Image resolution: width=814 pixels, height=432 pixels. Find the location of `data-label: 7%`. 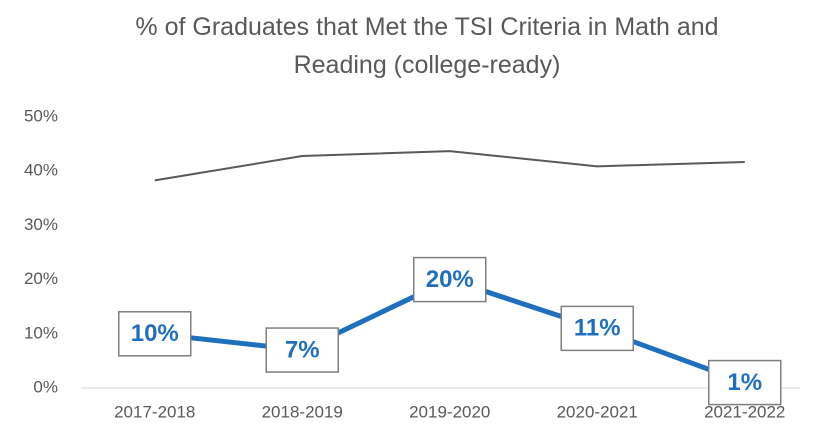

data-label: 7% is located at coordinates (302, 349).